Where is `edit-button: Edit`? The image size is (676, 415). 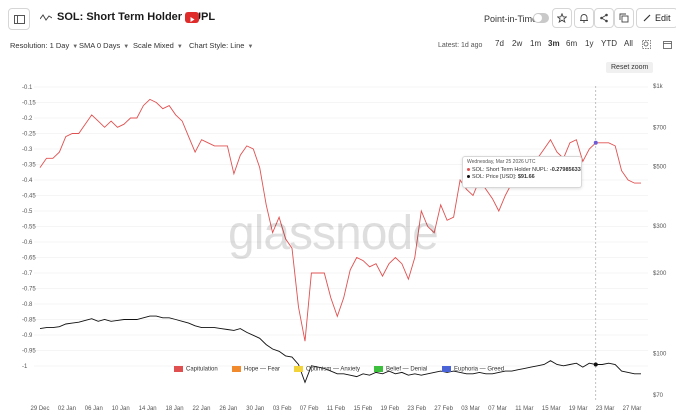 edit-button: Edit is located at coordinates (656, 18).